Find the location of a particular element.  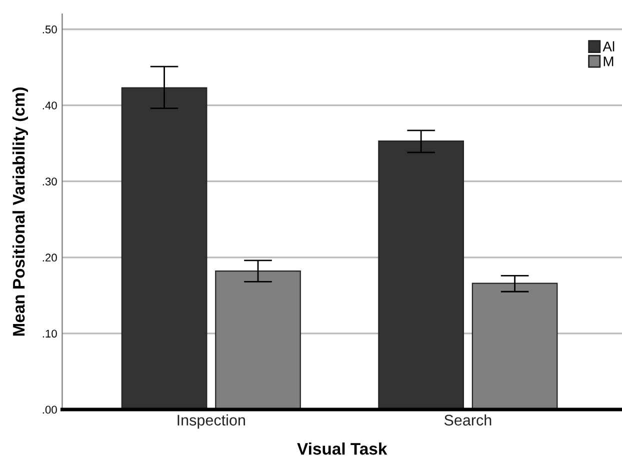

x-tick-label: Search is located at coordinates (468, 420).